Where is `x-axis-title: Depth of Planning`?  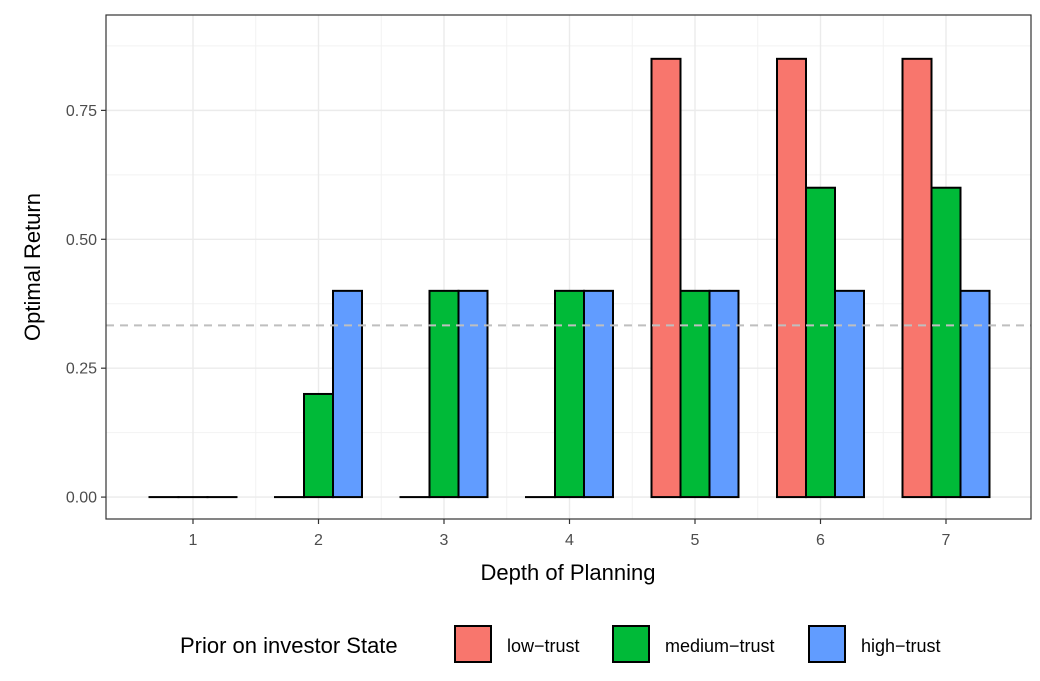
x-axis-title: Depth of Planning is located at coordinates (568, 572).